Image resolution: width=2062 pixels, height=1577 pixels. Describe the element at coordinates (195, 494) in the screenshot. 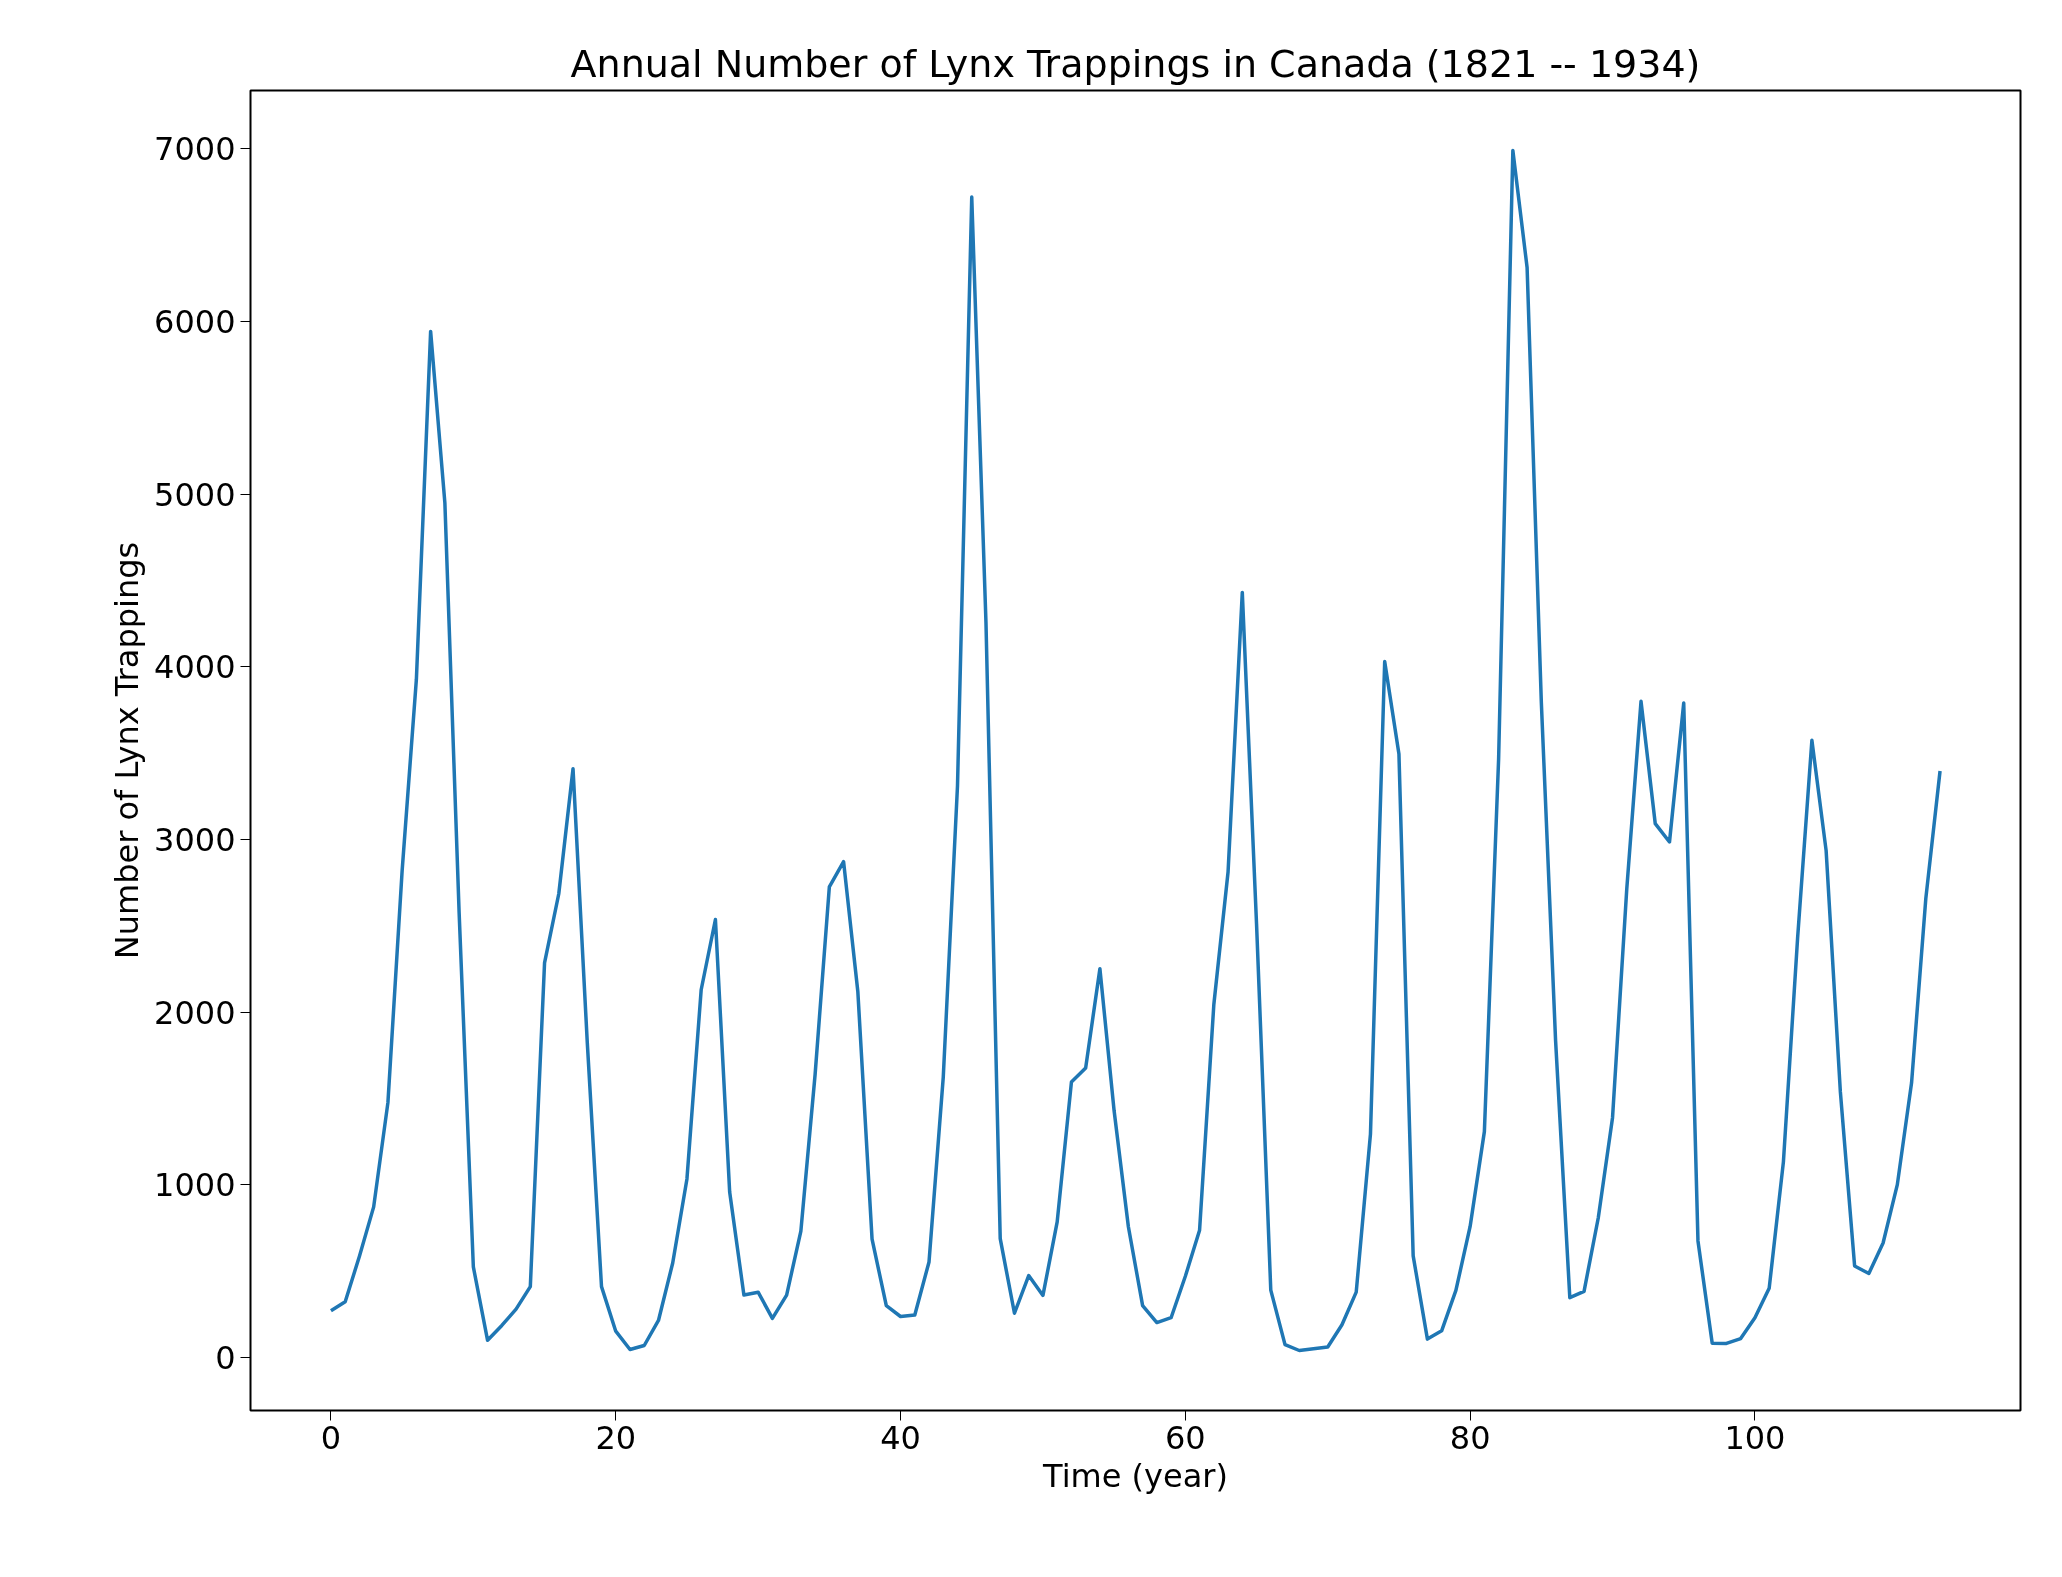

I see `y-tick-label: 5000` at that location.